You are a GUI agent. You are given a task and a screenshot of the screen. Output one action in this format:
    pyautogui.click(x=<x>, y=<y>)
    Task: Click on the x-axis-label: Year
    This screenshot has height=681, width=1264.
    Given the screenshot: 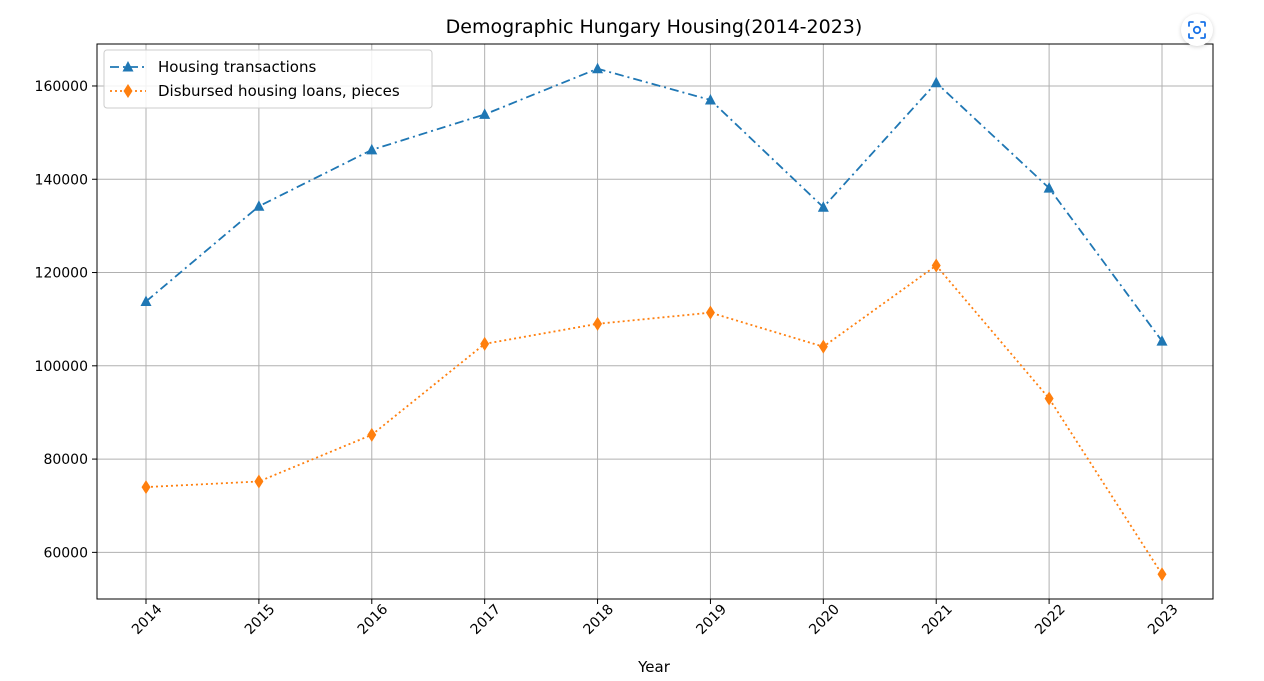 What is the action you would take?
    pyautogui.click(x=654, y=667)
    